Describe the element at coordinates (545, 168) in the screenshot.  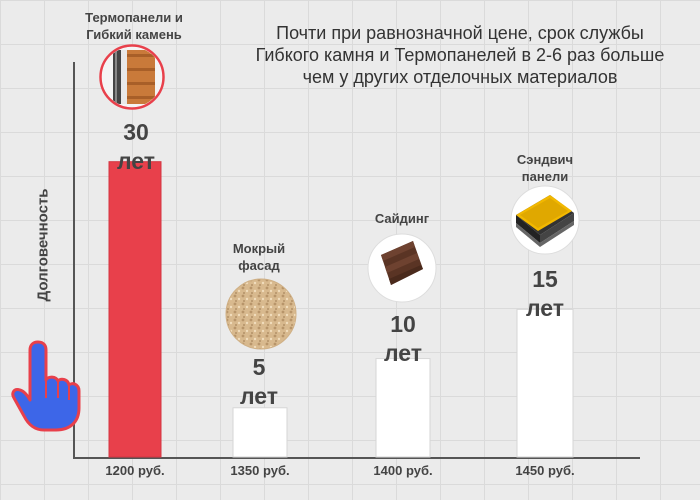
I see `category-label-sandwich: Сэндвич панели` at that location.